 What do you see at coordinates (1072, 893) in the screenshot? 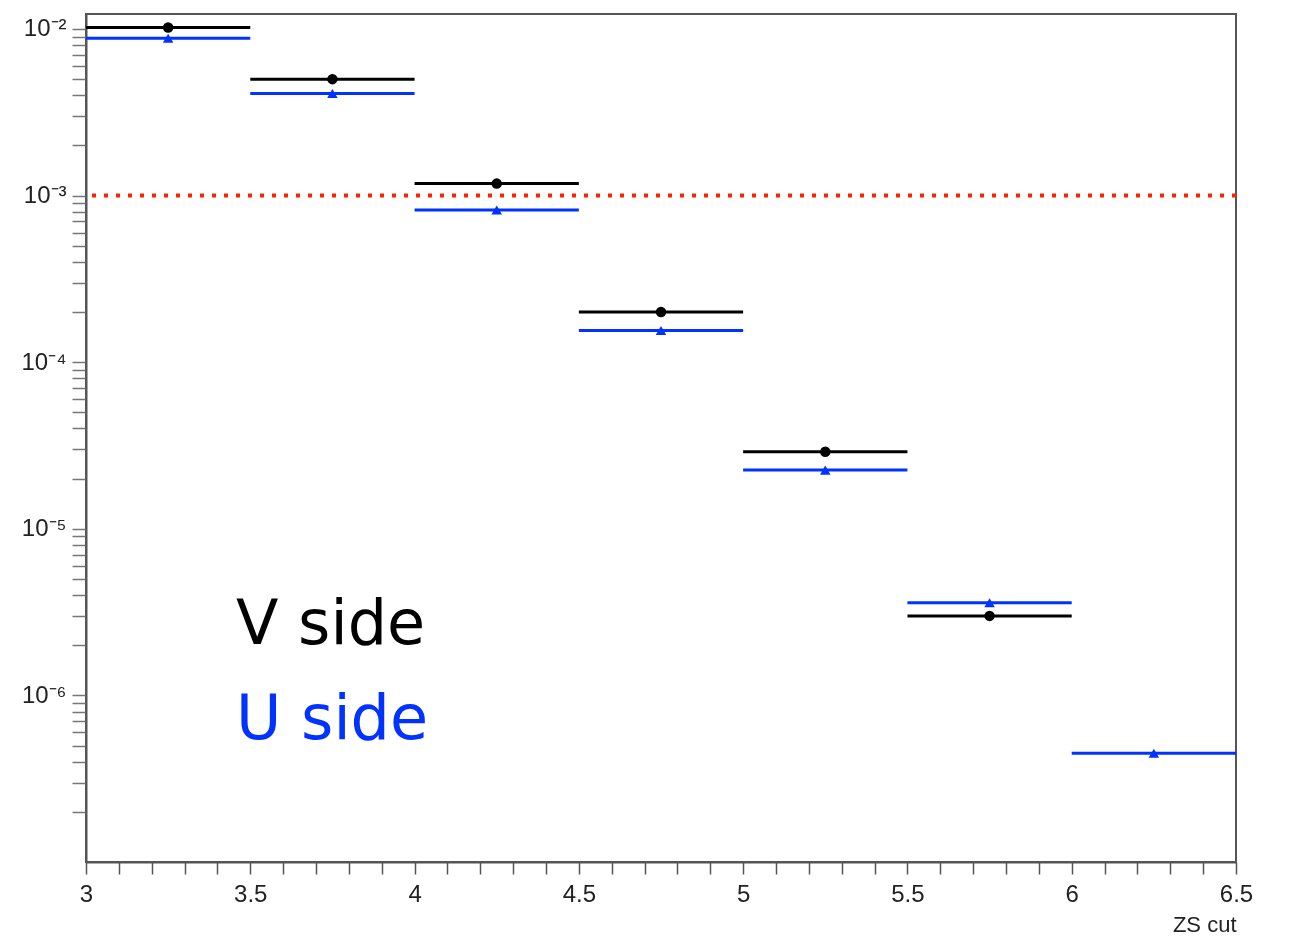
I see `x-tick-label: 6` at bounding box center [1072, 893].